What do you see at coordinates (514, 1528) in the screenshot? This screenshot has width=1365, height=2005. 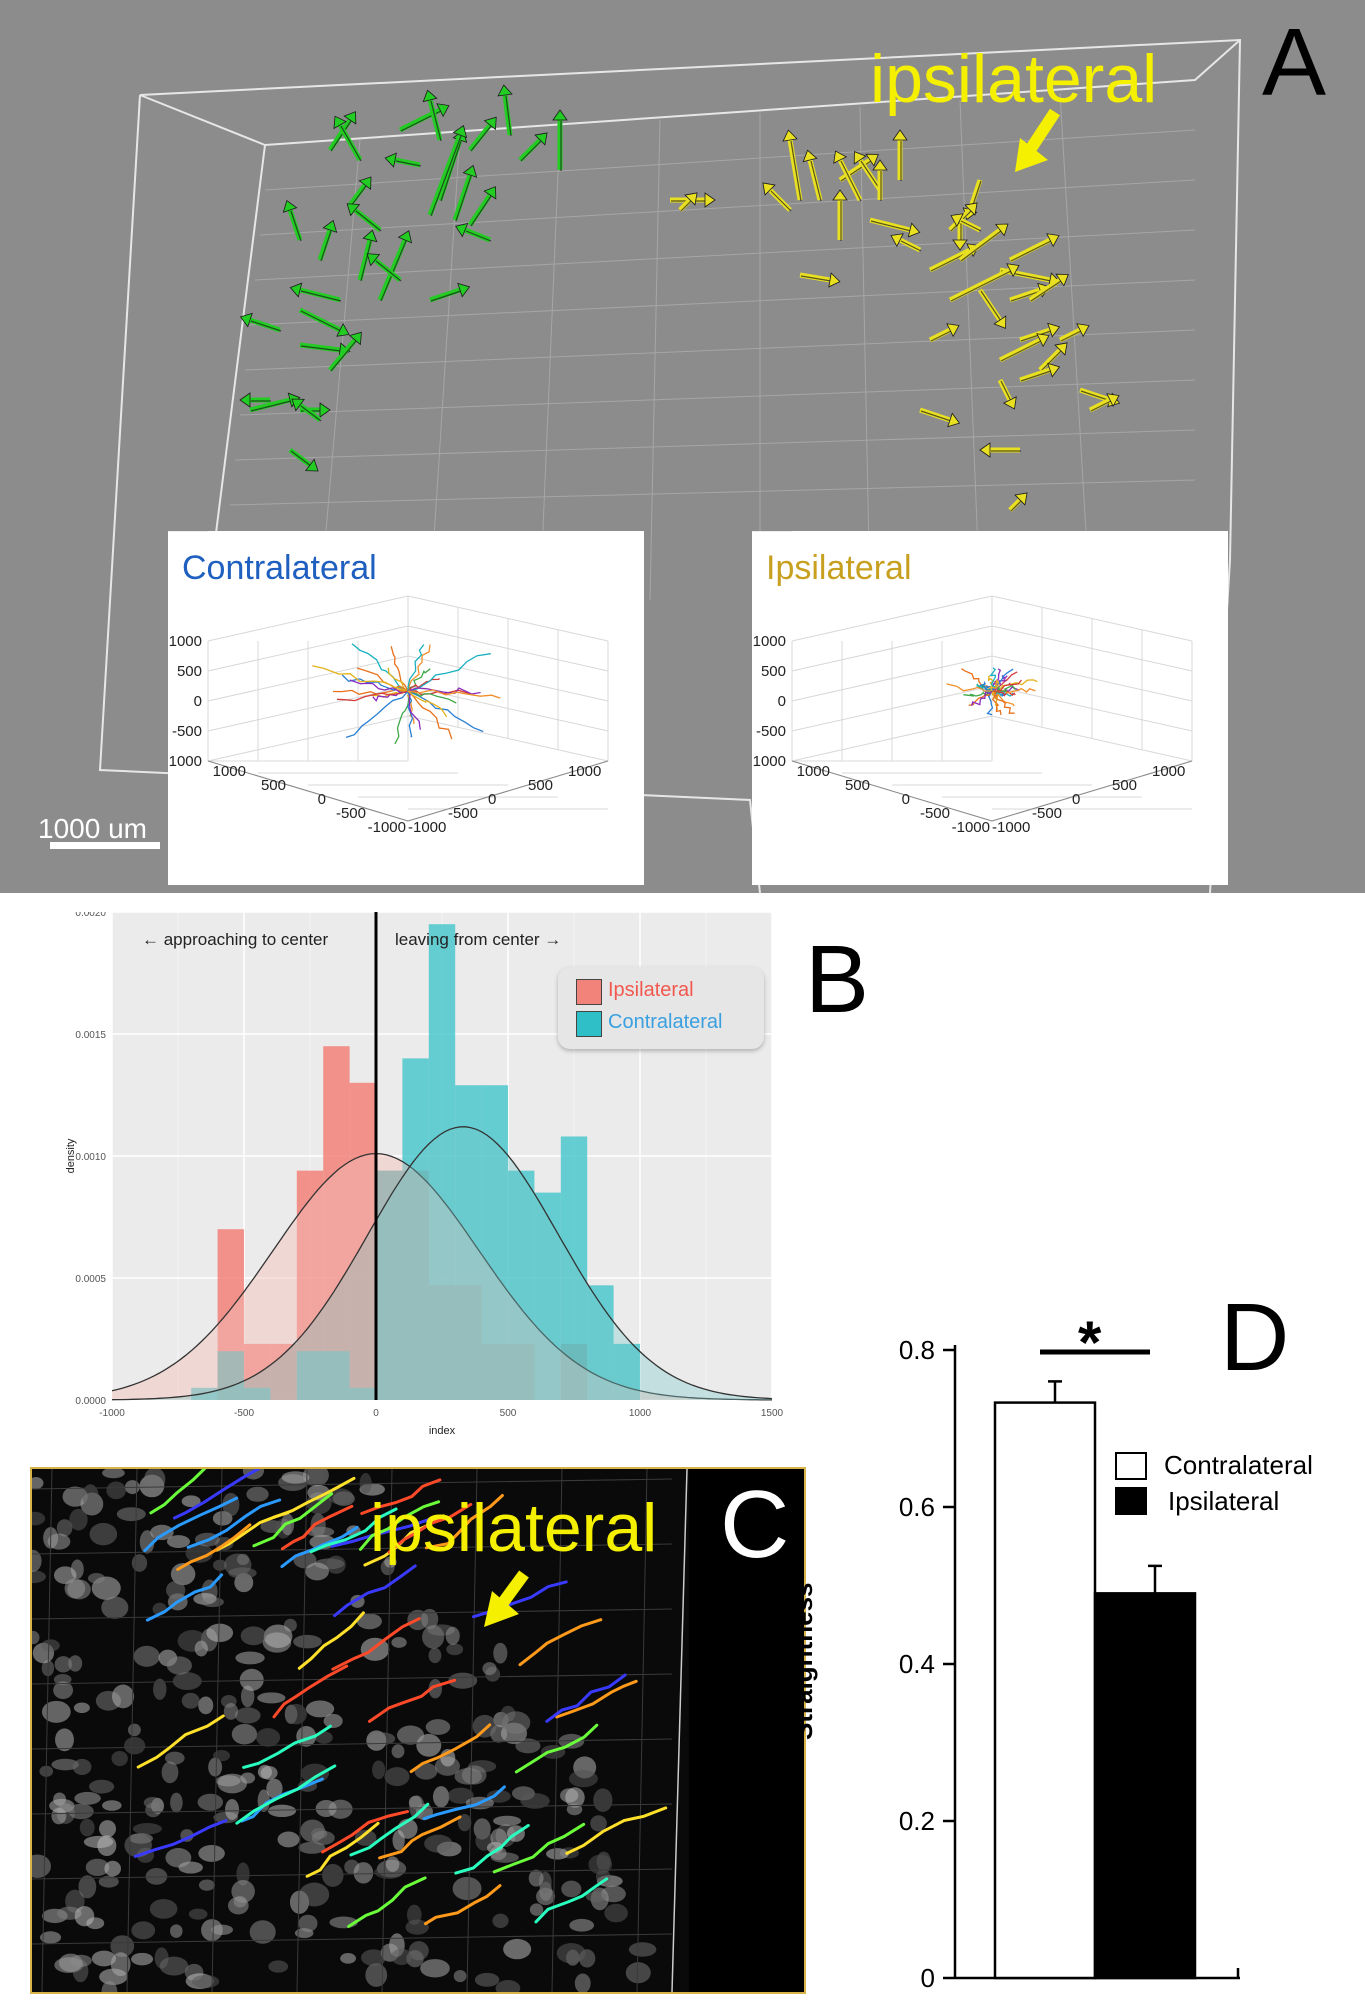 I see `ipsilateral-callout-c: ipsilateral` at bounding box center [514, 1528].